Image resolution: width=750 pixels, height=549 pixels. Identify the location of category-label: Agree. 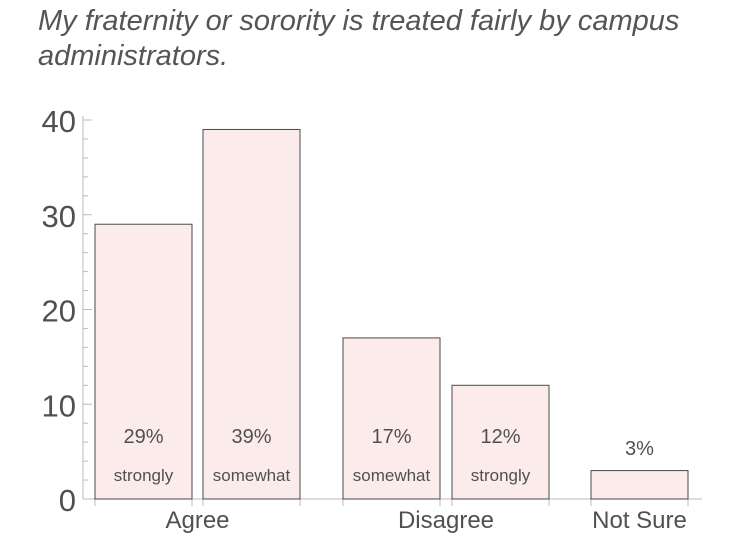
(197, 520).